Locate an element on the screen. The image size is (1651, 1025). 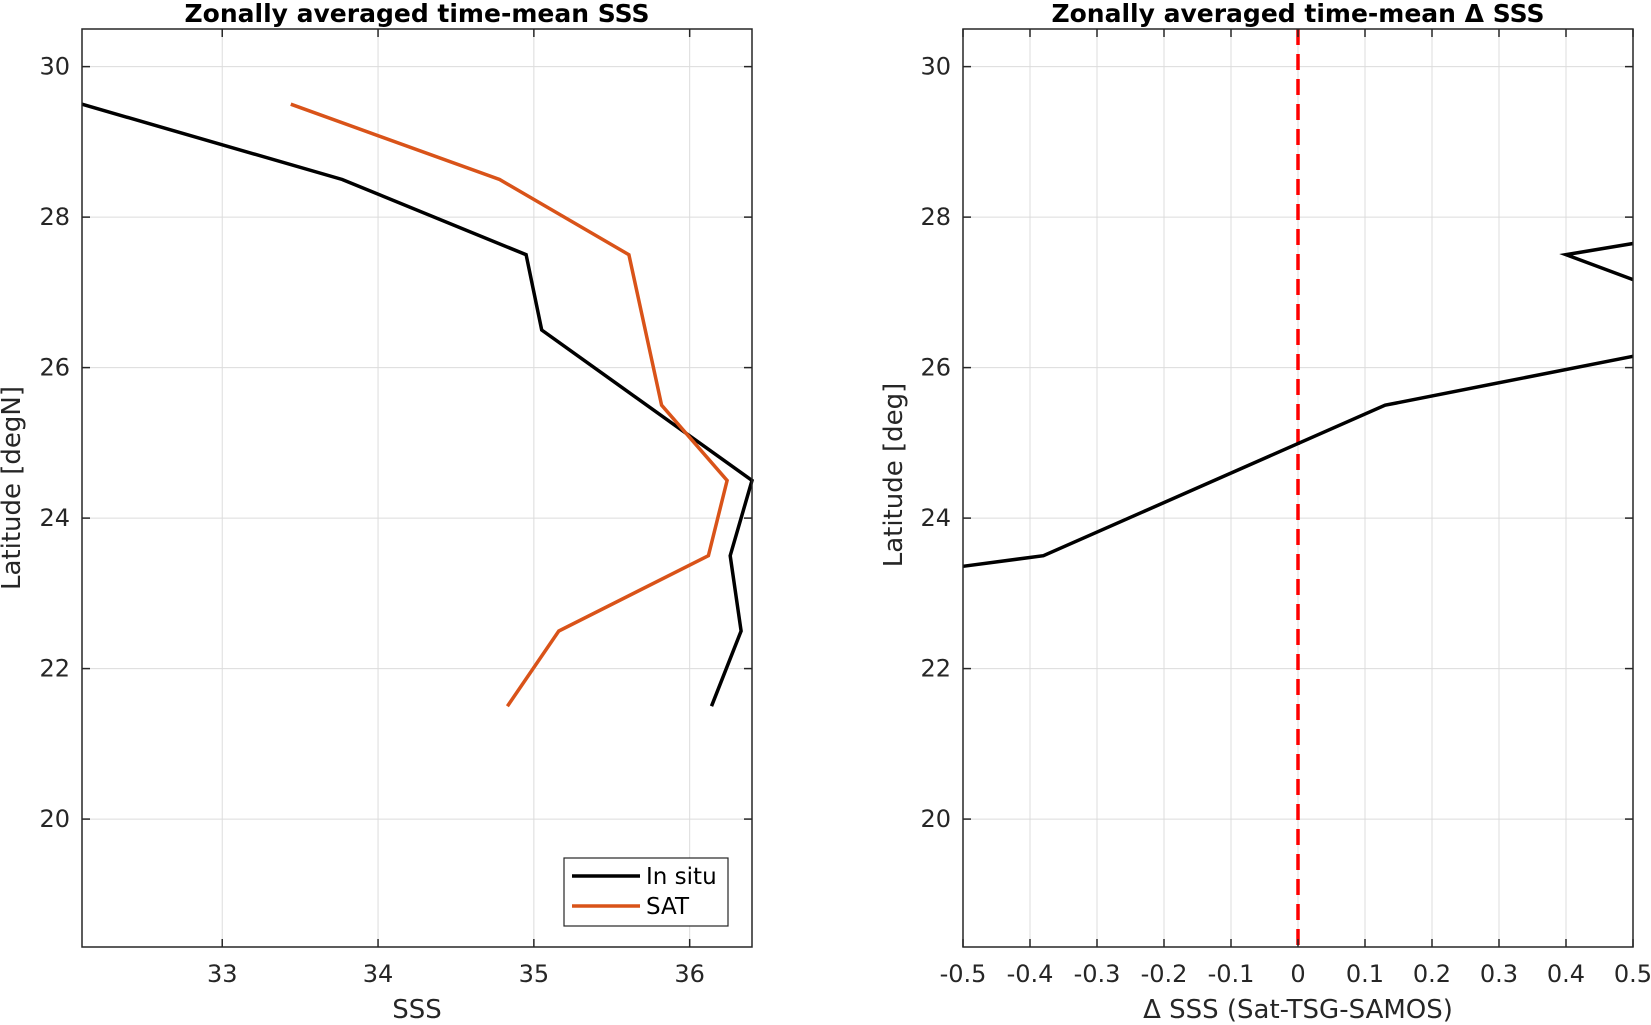
delta-y-axis-label: Latitude [deg] is located at coordinates (894, 475).